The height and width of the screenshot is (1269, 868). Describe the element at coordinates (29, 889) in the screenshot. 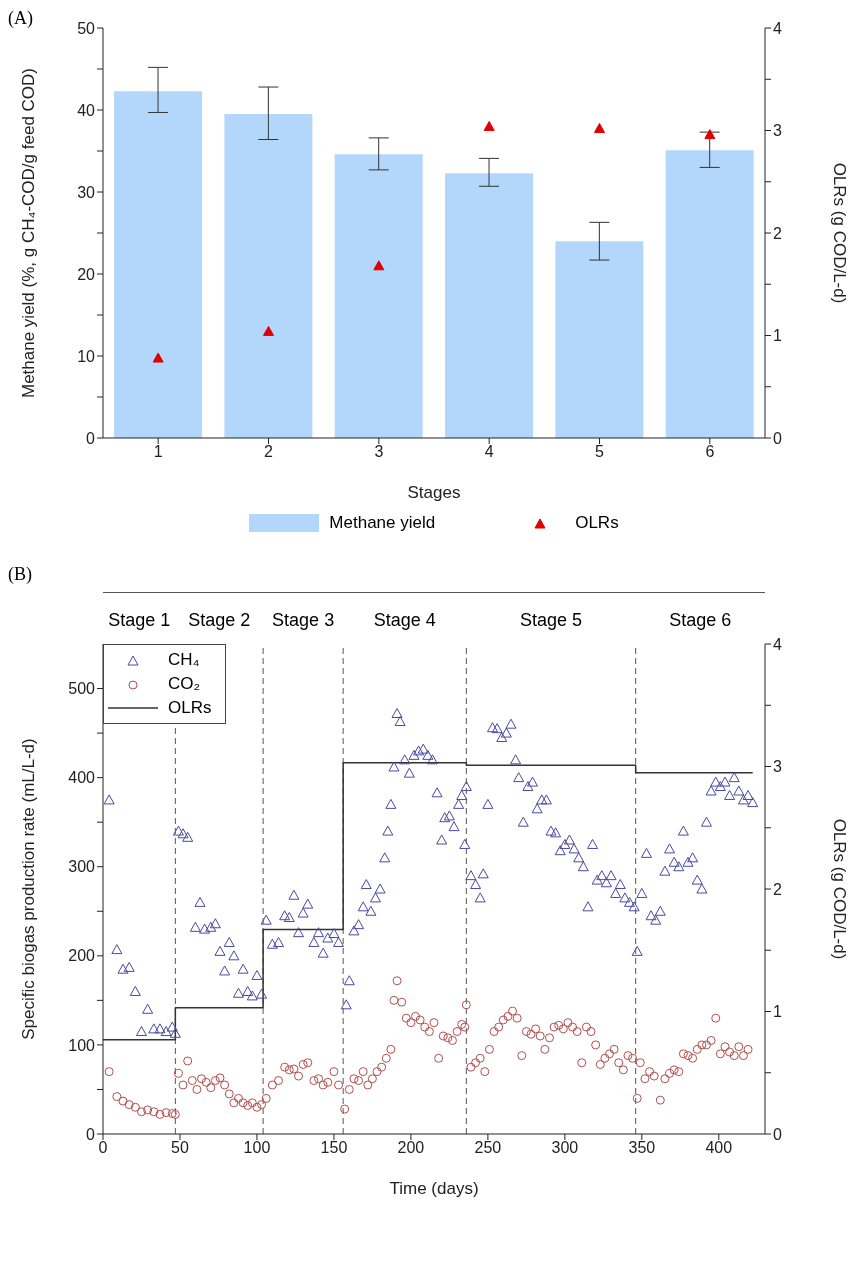

I see `y-axis-title: Specific biogas production rate (mL/L-d)` at that location.